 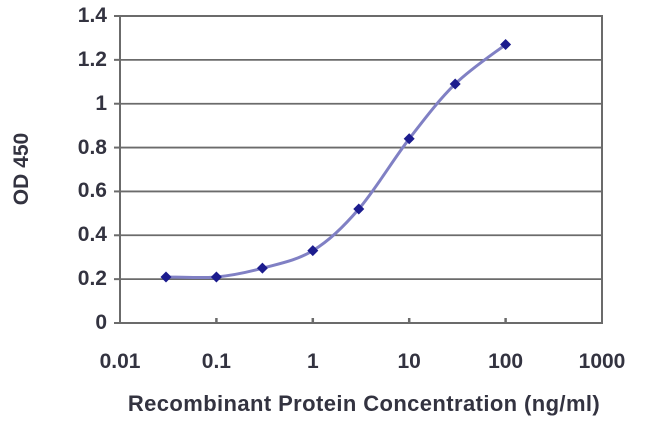 I want to click on x-tick-label: 1000, so click(x=602, y=361).